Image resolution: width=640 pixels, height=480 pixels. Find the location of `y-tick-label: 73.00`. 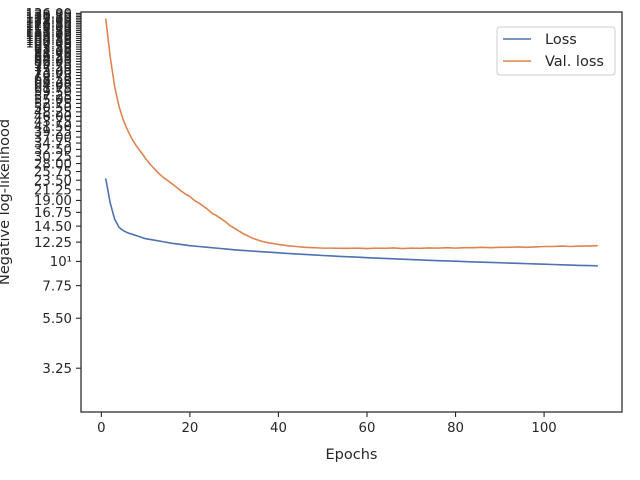

y-tick-label: 73.00 is located at coordinates (53, 73).